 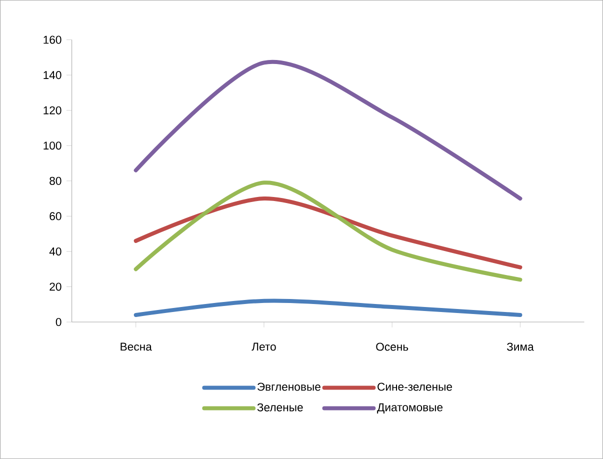 I want to click on y-tick-label: 80, so click(x=56, y=180).